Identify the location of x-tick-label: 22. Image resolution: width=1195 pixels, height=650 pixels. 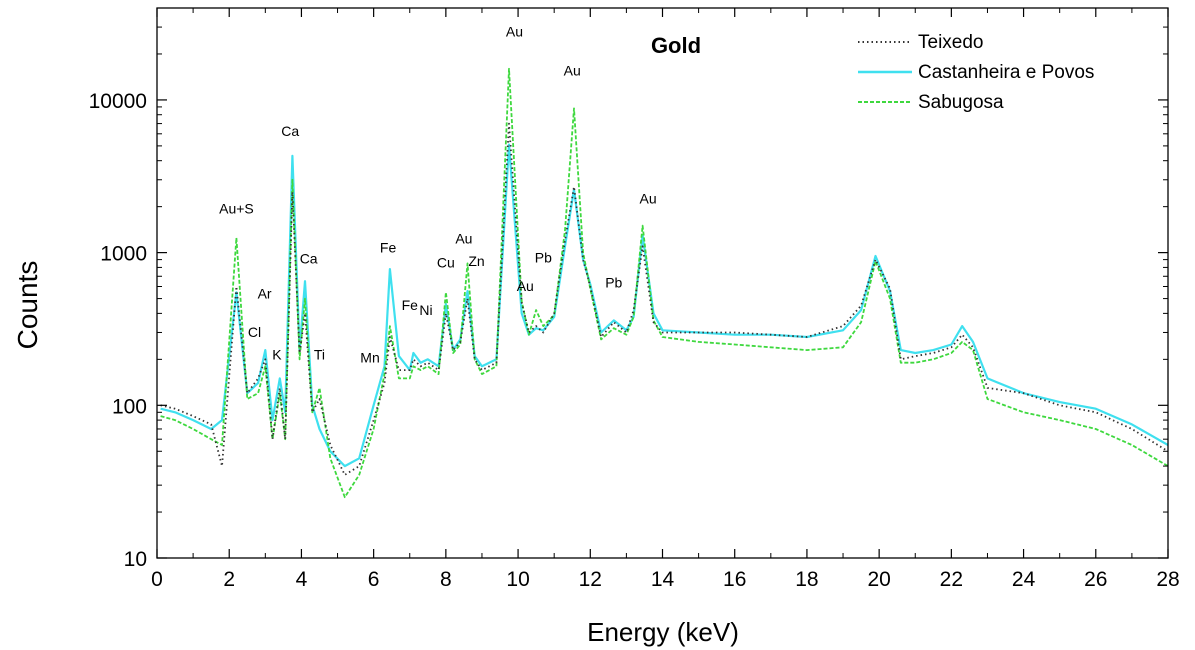
(951, 579).